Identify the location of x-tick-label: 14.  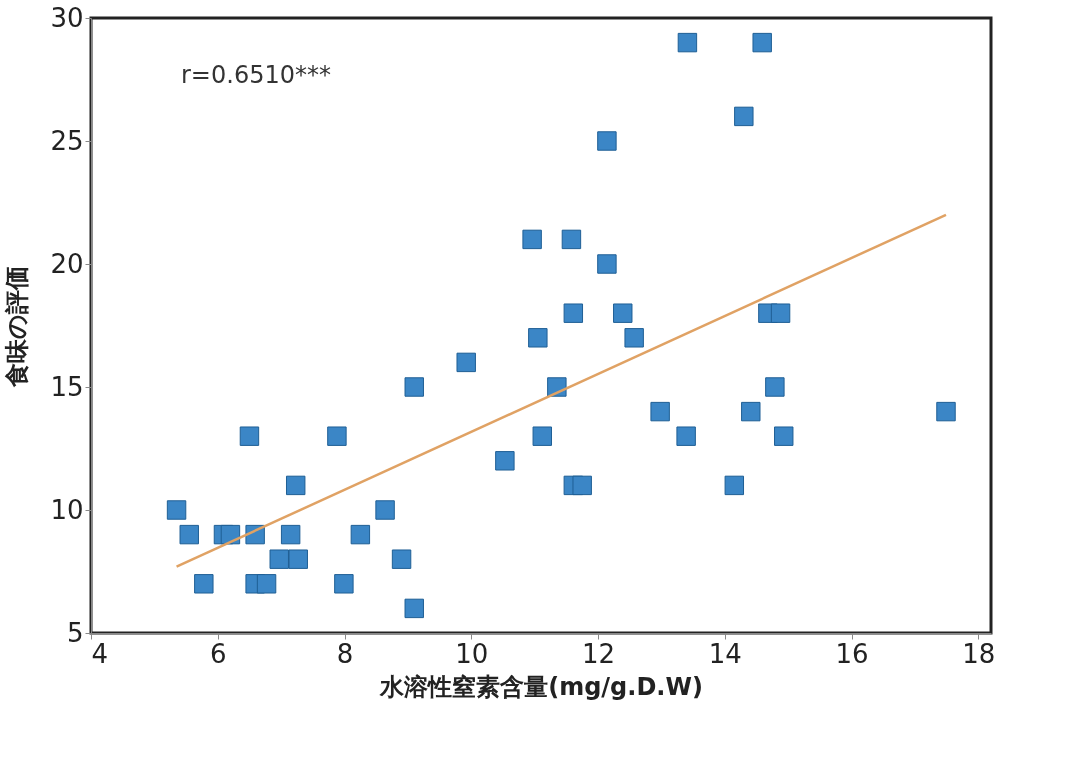
(725, 653).